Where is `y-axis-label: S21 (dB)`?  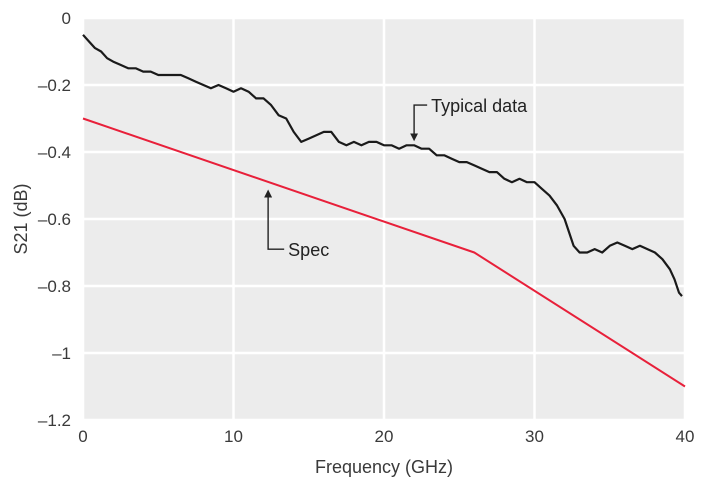
y-axis-label: S21 (dB) is located at coordinates (21, 218).